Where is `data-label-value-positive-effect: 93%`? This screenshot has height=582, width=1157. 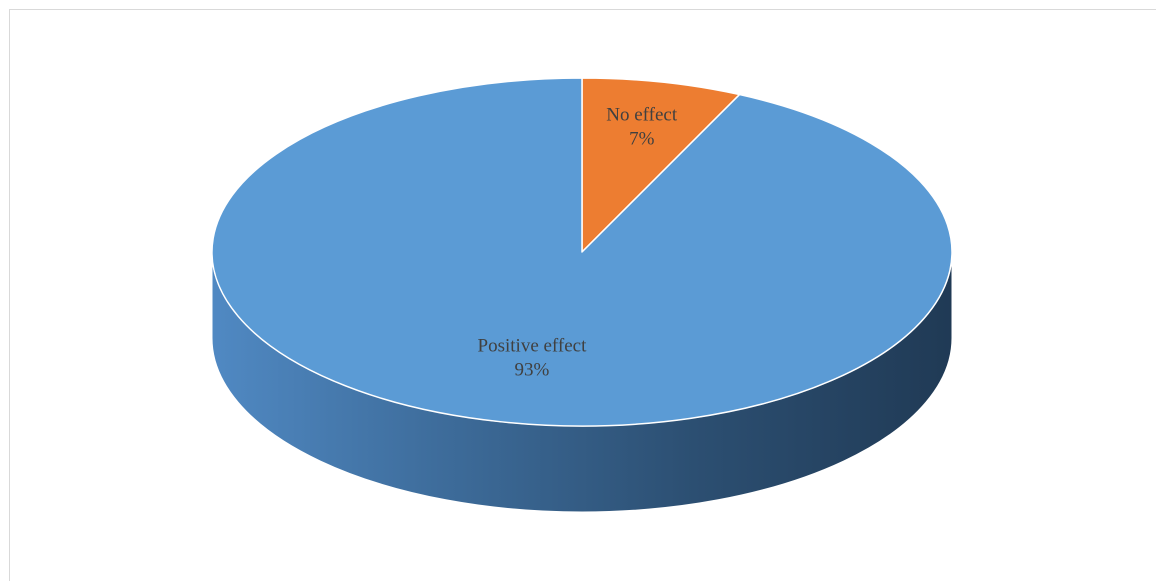 data-label-value-positive-effect: 93% is located at coordinates (532, 369).